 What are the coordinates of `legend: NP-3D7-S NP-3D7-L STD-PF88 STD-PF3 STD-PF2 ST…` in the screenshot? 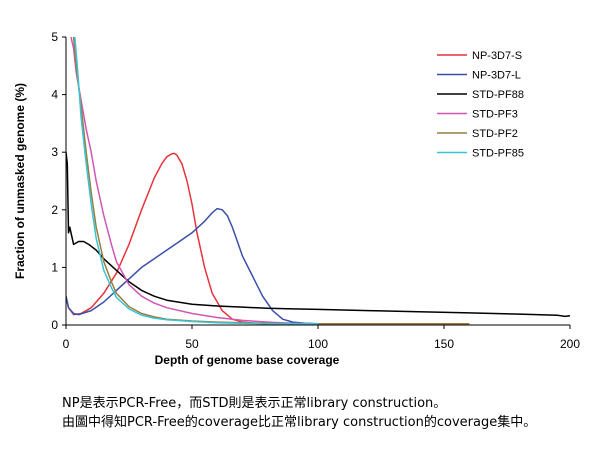 It's located at (480, 105).